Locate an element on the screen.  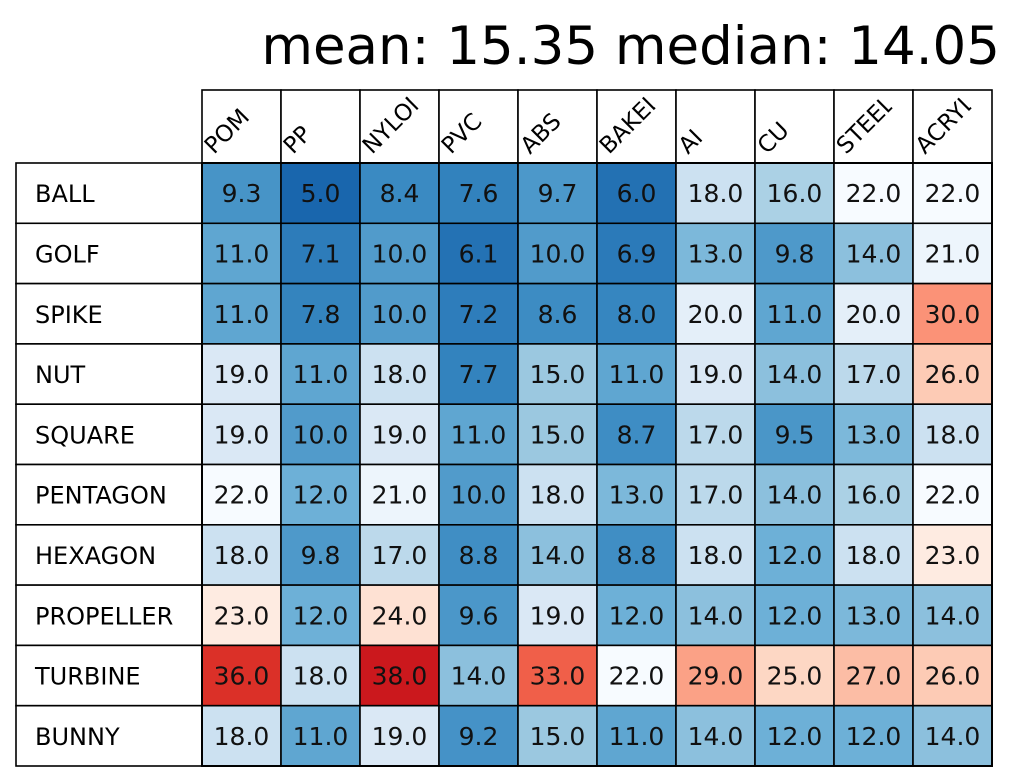
cell-value-label: 9.3 is located at coordinates (242, 193).